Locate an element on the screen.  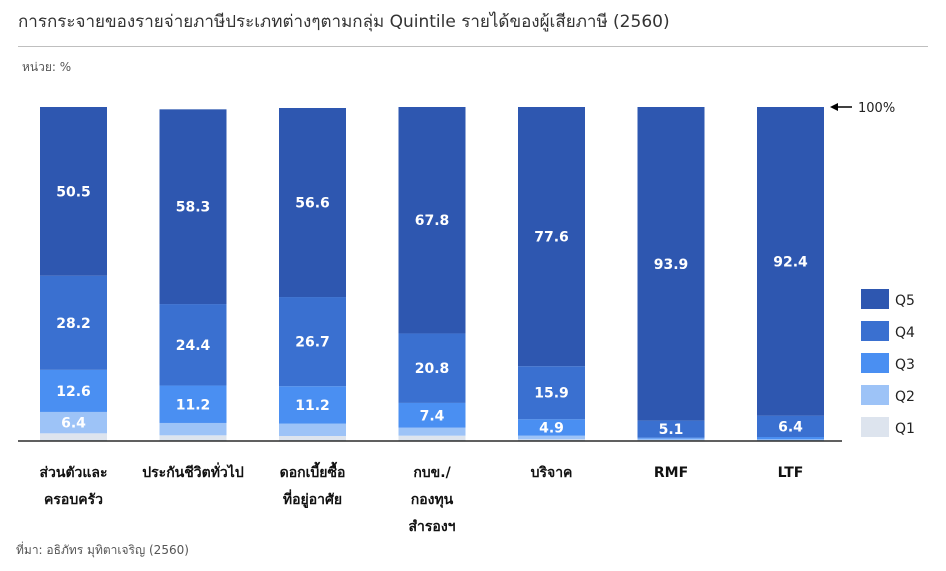
data-label: 77.6 is located at coordinates (551, 238).